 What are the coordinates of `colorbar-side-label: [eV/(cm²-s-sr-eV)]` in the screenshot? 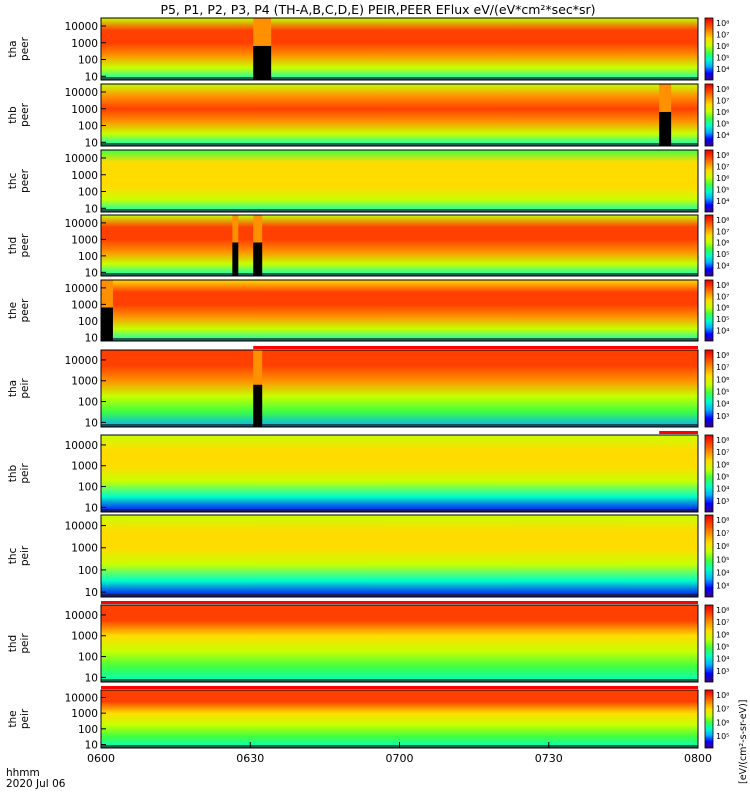 It's located at (743, 742).